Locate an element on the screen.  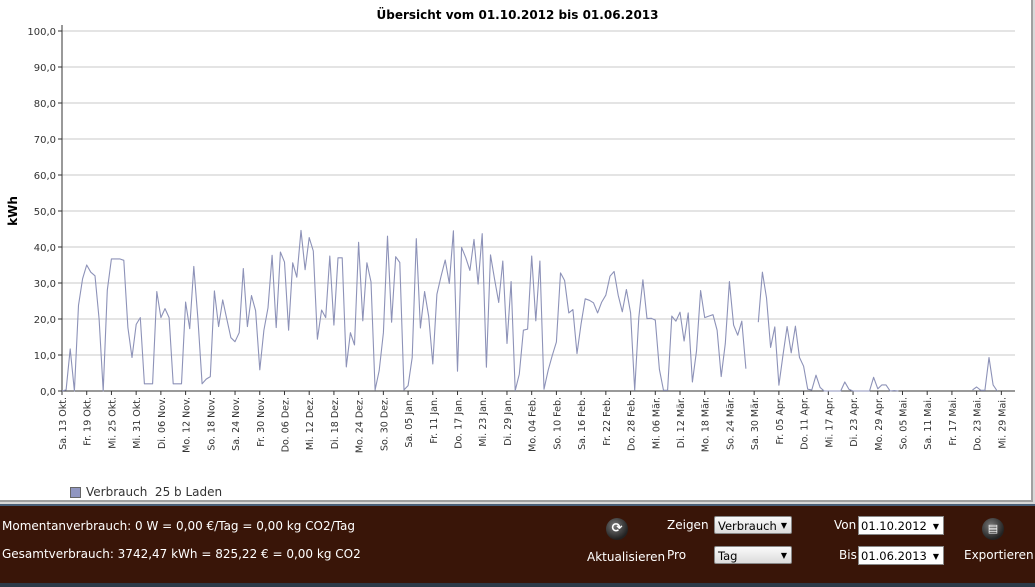
chart-title: Übersicht vom 01.10.2012 bis 01.06.2013 is located at coordinates (517, 15).